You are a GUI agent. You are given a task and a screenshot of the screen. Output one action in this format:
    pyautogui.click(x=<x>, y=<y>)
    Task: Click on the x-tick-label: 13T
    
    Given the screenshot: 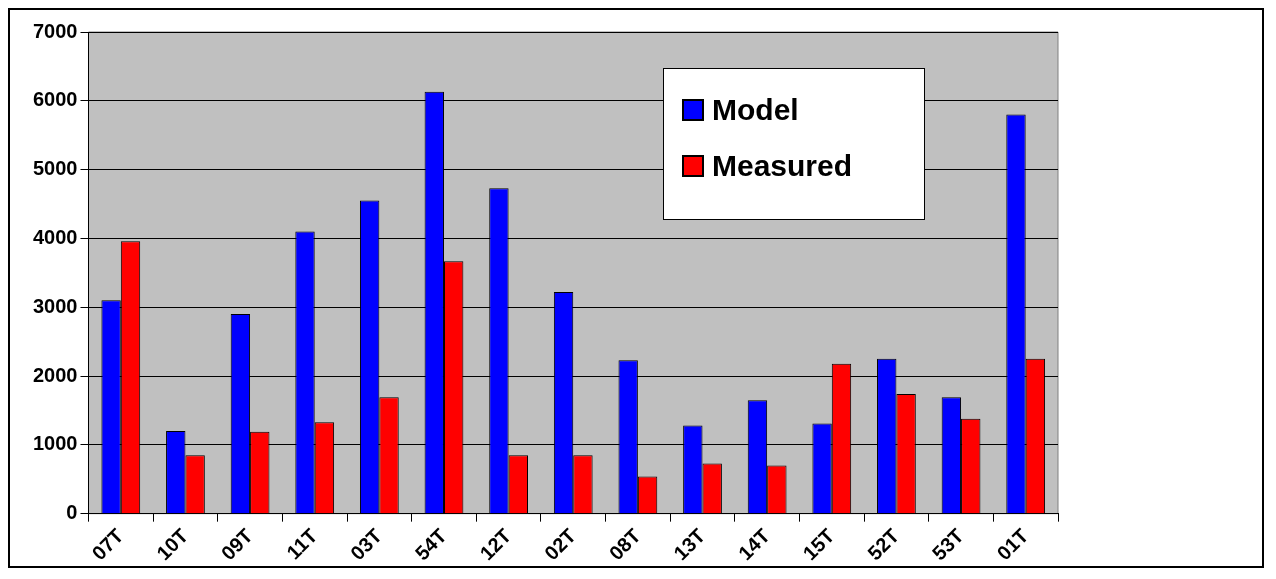 What is the action you would take?
    pyautogui.click(x=689, y=544)
    